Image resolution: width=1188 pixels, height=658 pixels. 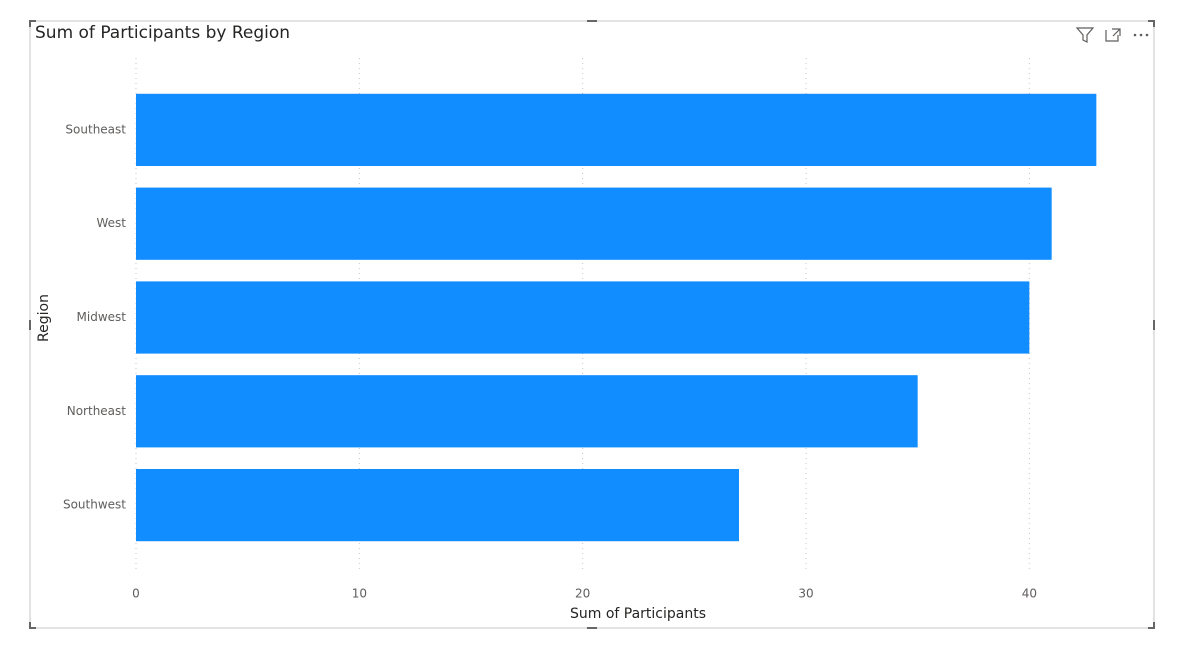 What do you see at coordinates (1085, 35) in the screenshot?
I see `filter-icon` at bounding box center [1085, 35].